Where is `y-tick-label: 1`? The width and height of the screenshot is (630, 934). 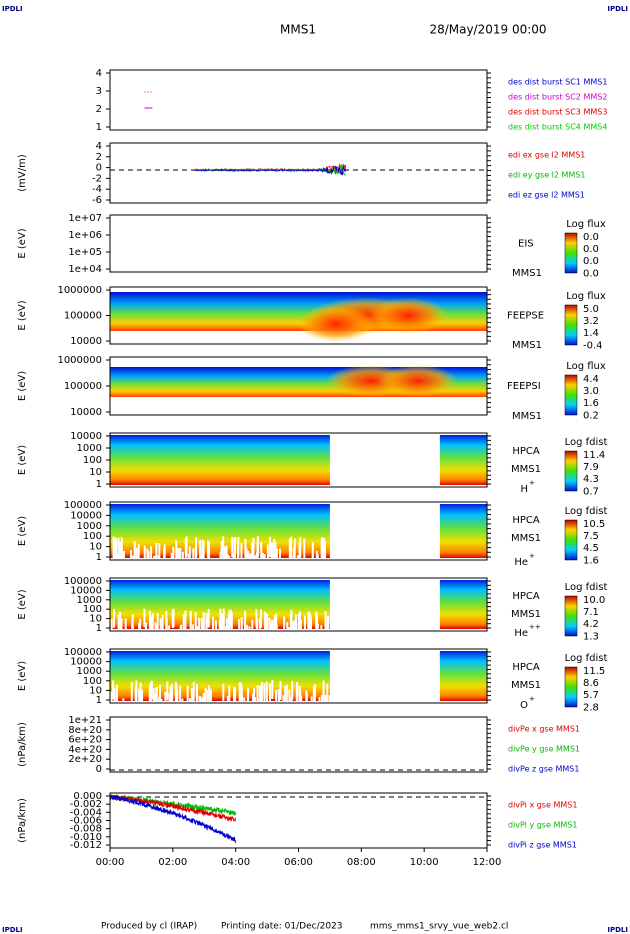 y-tick-label: 1 is located at coordinates (99, 557).